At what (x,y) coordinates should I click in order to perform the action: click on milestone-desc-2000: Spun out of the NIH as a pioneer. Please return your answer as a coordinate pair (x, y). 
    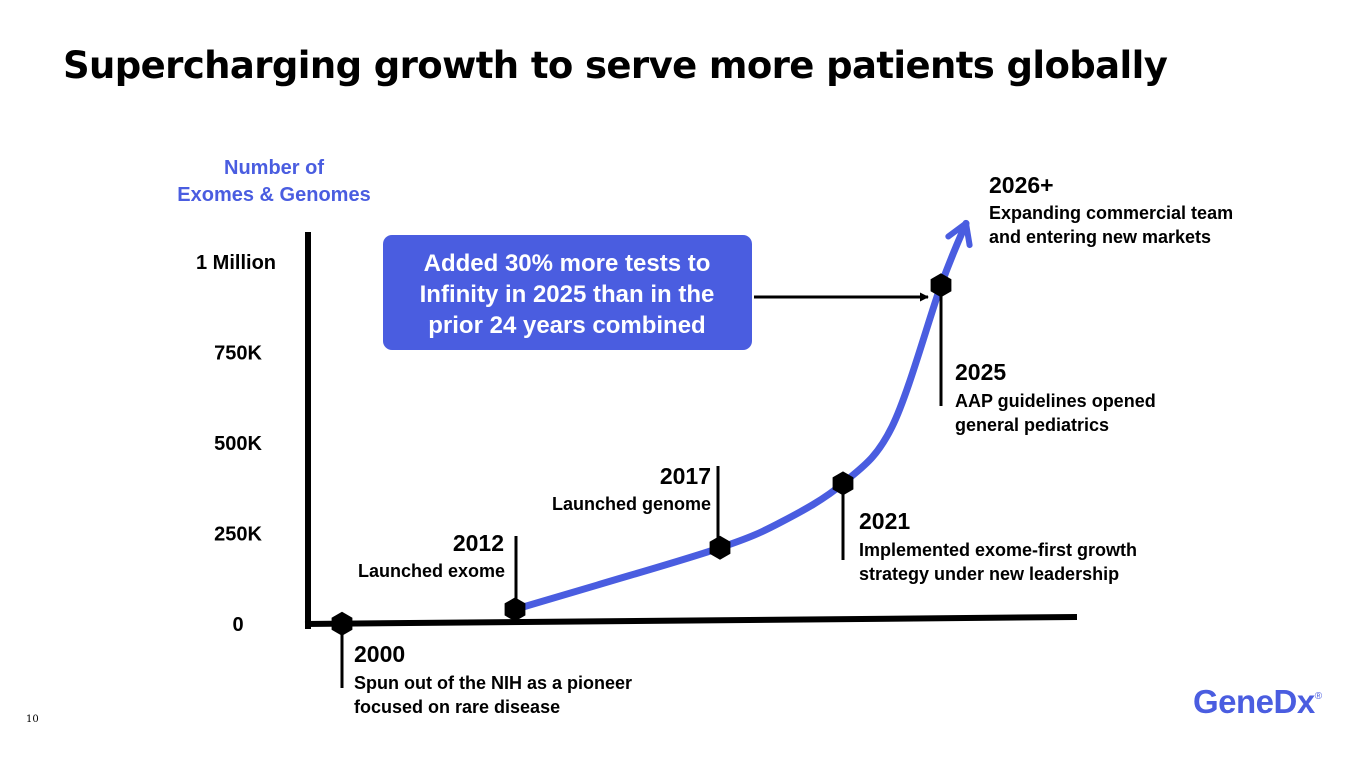
    Looking at the image, I should click on (493, 683).